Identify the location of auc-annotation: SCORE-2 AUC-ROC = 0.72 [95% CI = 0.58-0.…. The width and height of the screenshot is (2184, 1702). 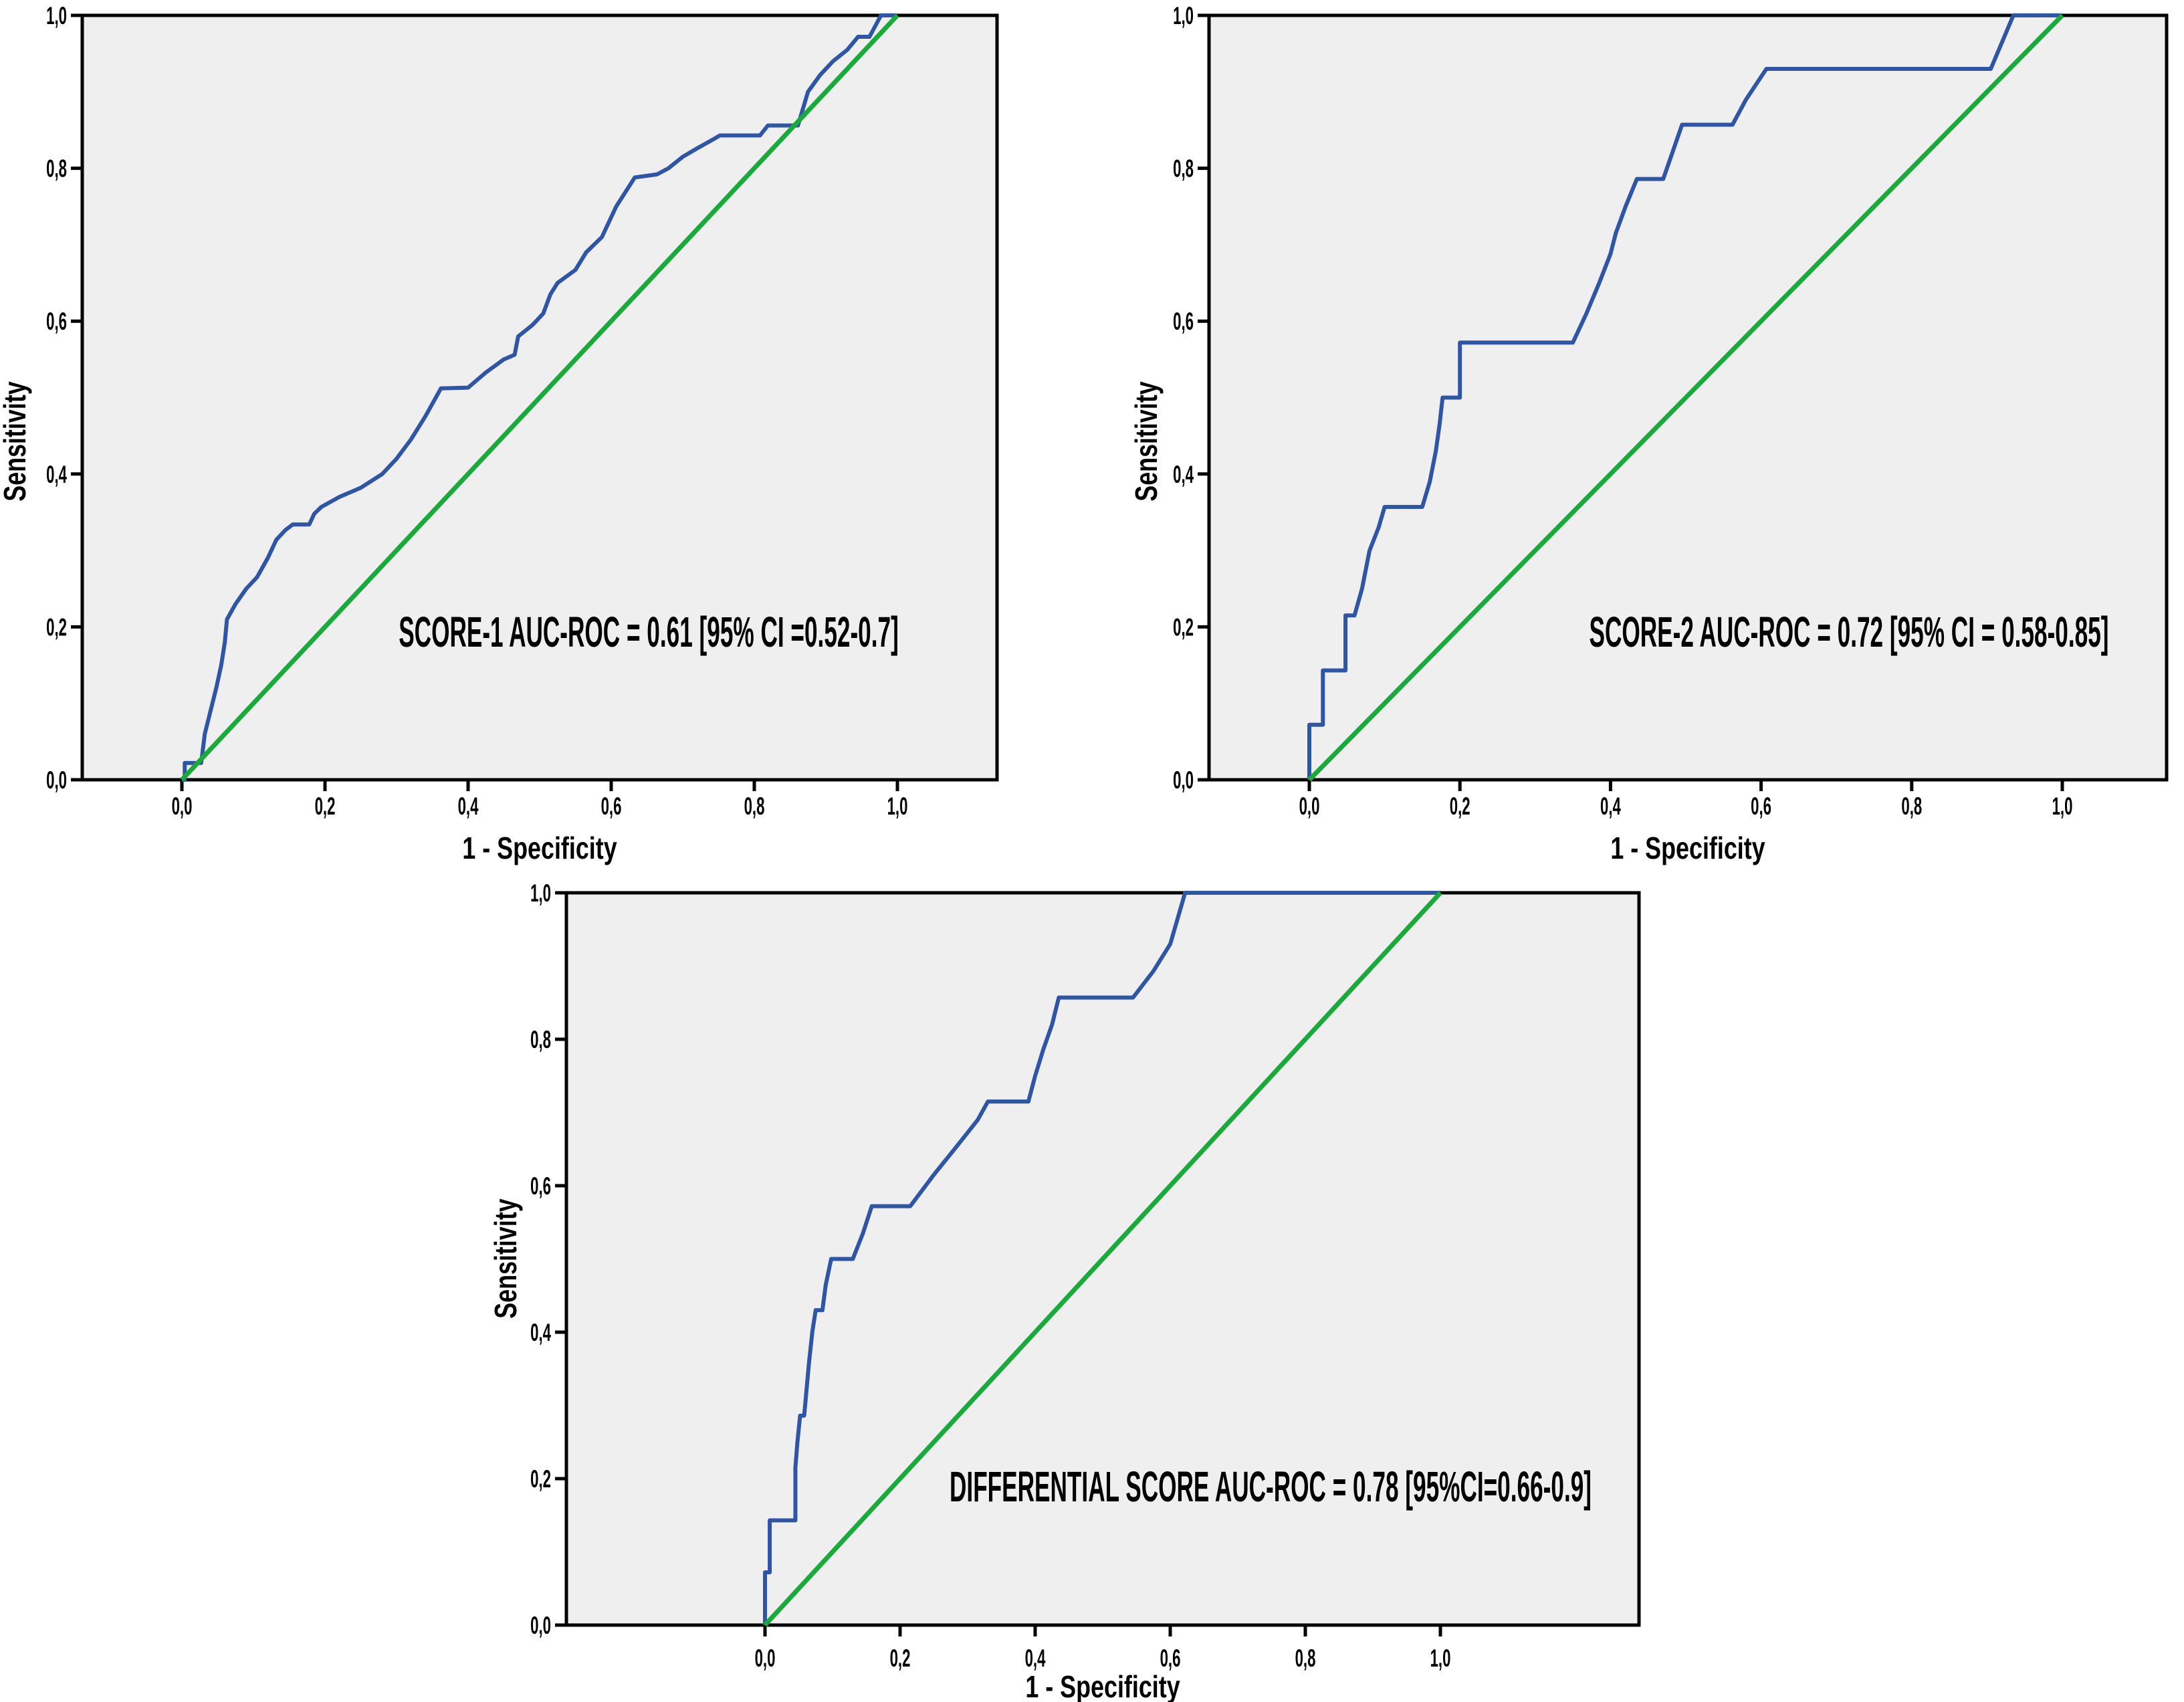
(1850, 632).